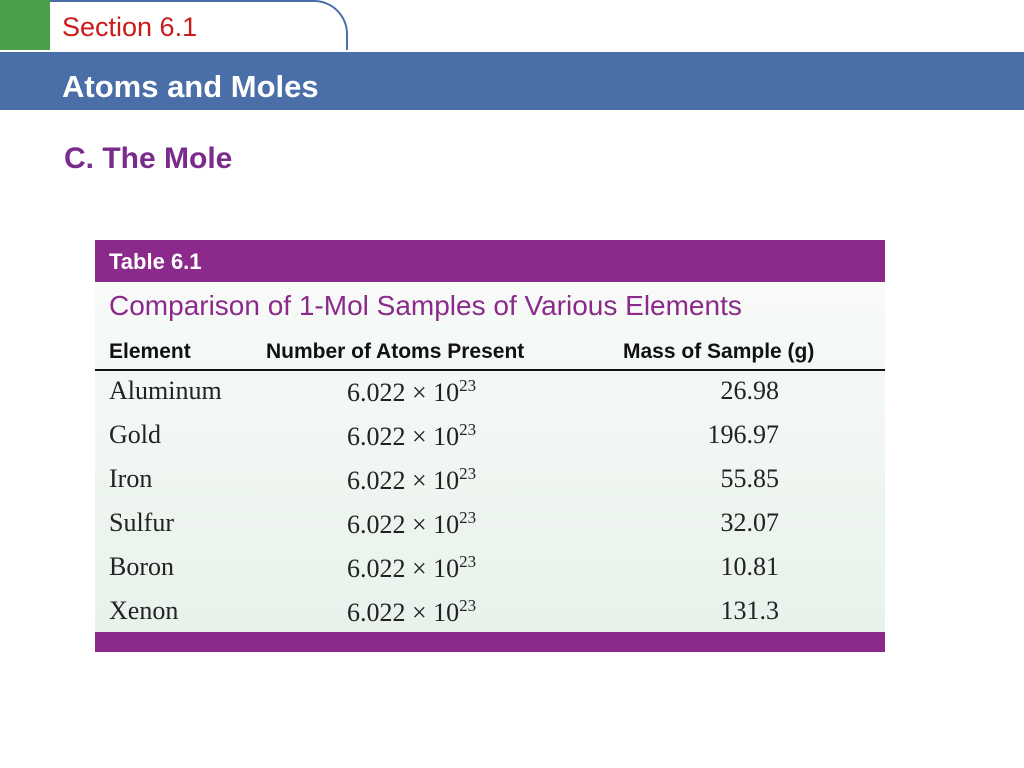 This screenshot has height=768, width=1024. What do you see at coordinates (395, 351) in the screenshot?
I see `column-header: Number of Atoms Present` at bounding box center [395, 351].